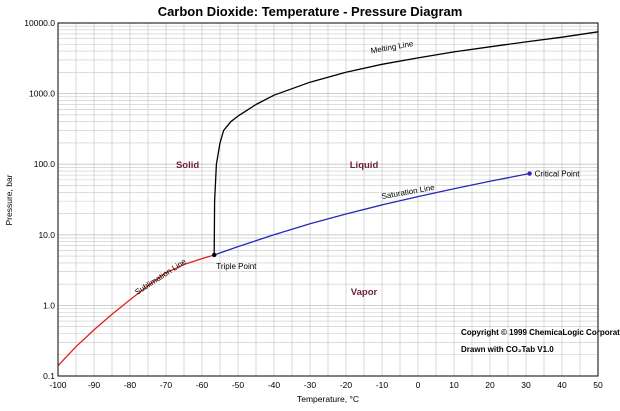 The width and height of the screenshot is (620, 411). Describe the element at coordinates (49, 376) in the screenshot. I see `y-tick-label: 0.1` at that location.